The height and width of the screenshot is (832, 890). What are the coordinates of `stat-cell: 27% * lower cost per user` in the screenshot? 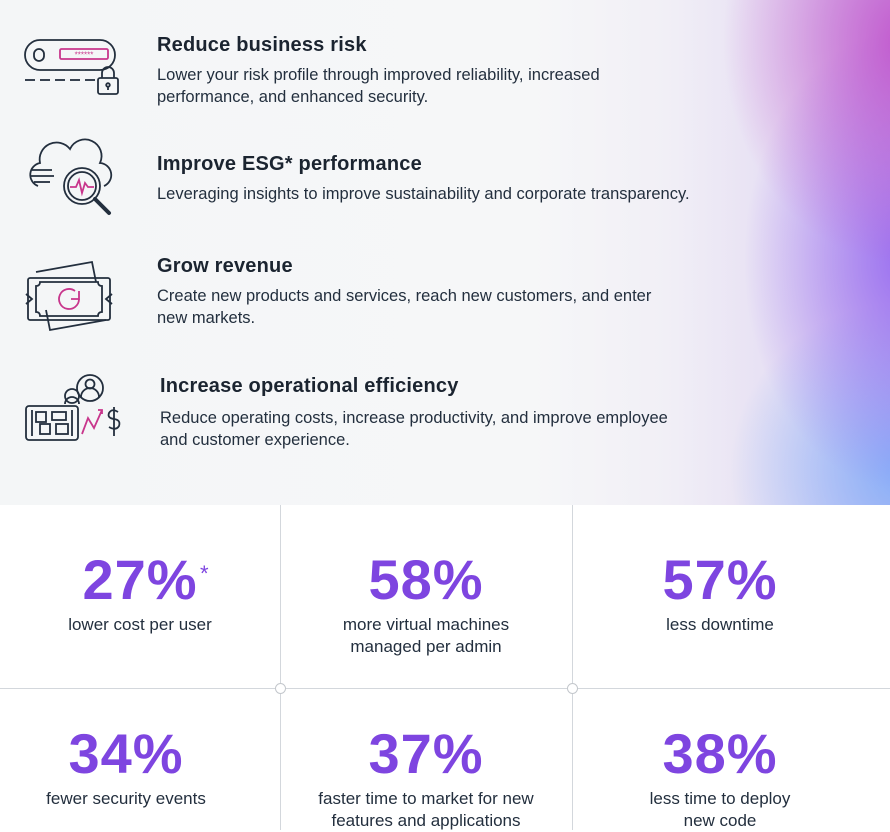 It's located at (140, 594).